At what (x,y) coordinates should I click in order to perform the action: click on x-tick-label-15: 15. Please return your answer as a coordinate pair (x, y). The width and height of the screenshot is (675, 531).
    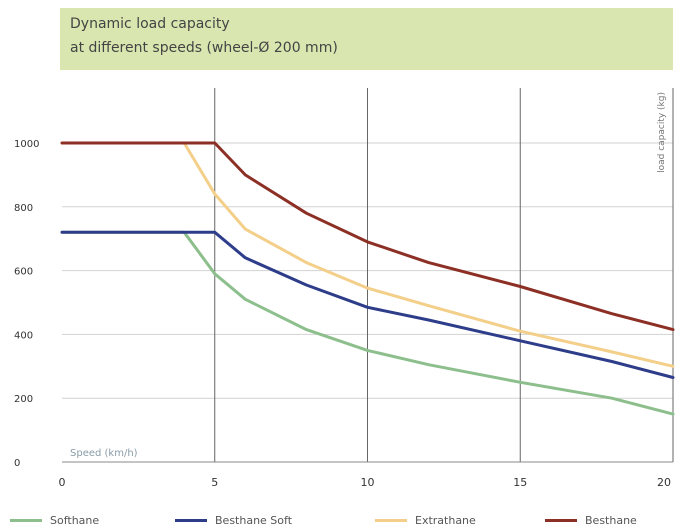
    Looking at the image, I should click on (520, 482).